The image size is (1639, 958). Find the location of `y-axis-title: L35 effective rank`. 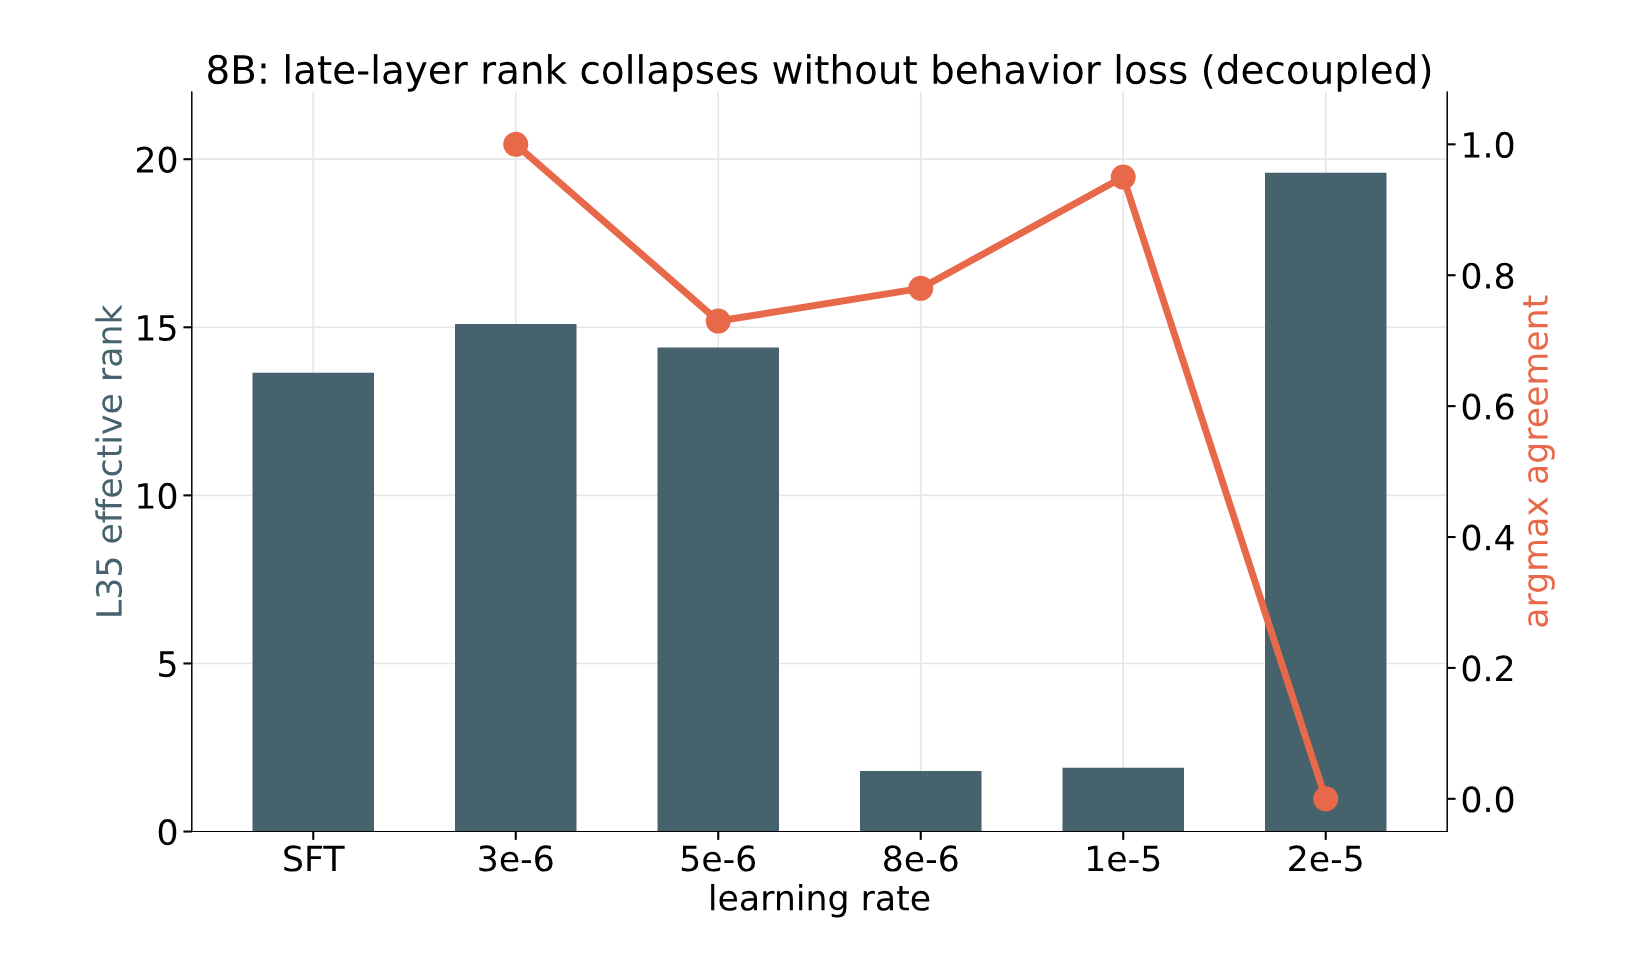

y-axis-title: L35 effective rank is located at coordinates (109, 460).